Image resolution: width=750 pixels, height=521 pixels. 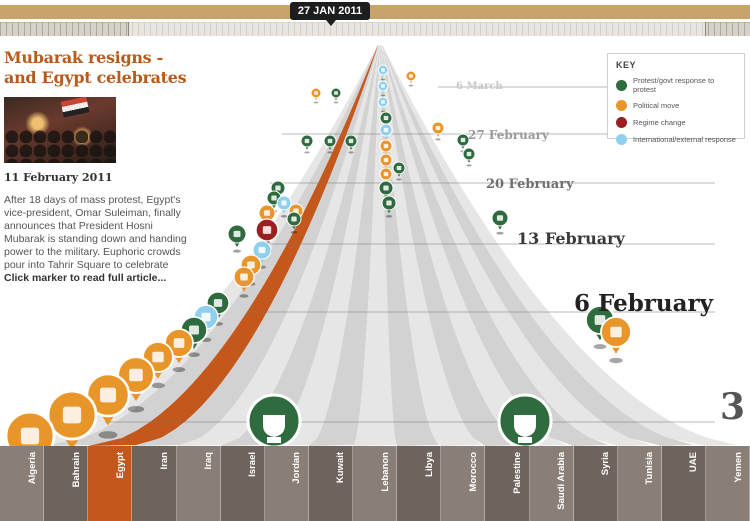 I want to click on country-iraq: Iraq, so click(x=198, y=483).